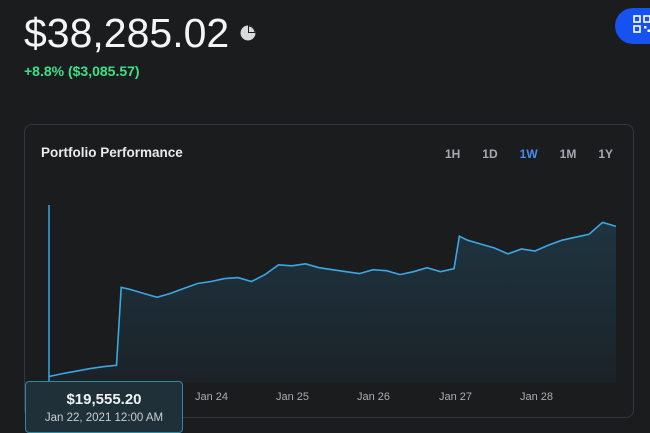 The width and height of the screenshot is (650, 433). Describe the element at coordinates (373, 397) in the screenshot. I see `x-tick-jan-26: Jan 26` at that location.